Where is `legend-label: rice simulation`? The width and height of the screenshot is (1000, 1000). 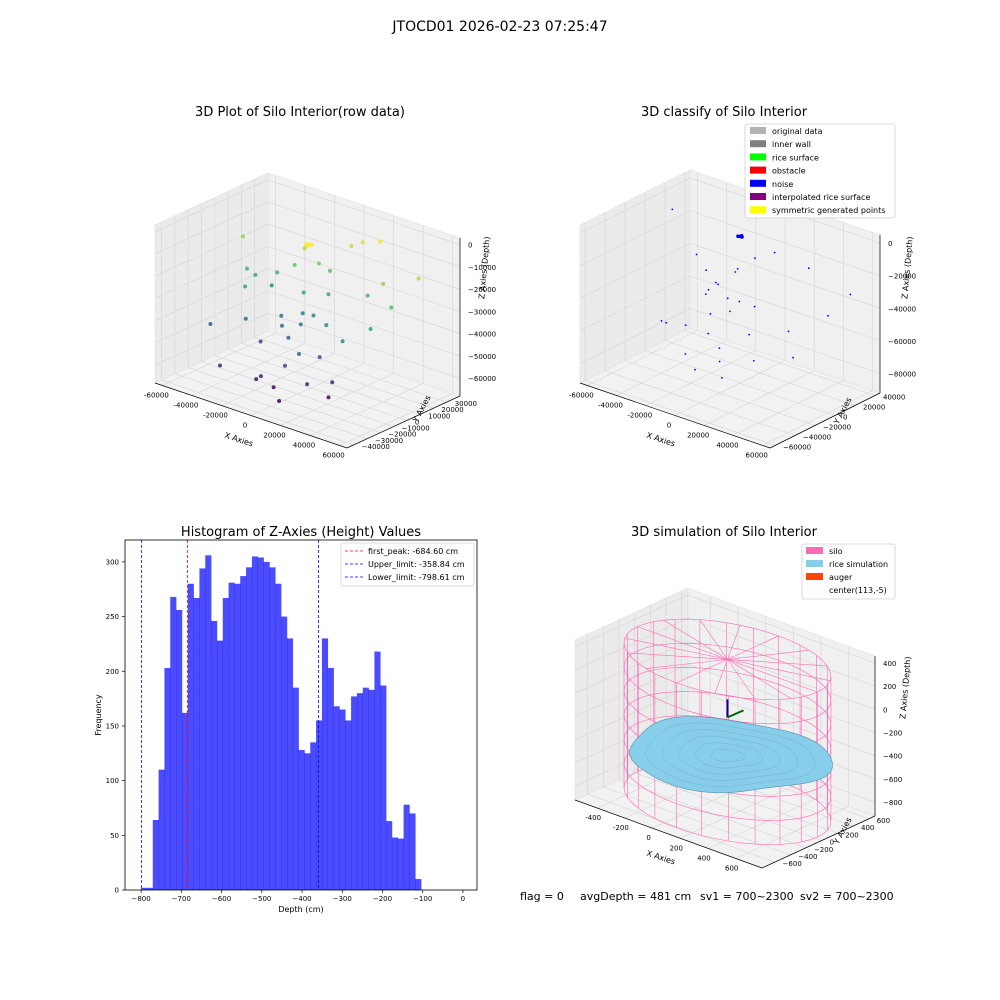 legend-label: rice simulation is located at coordinates (858, 564).